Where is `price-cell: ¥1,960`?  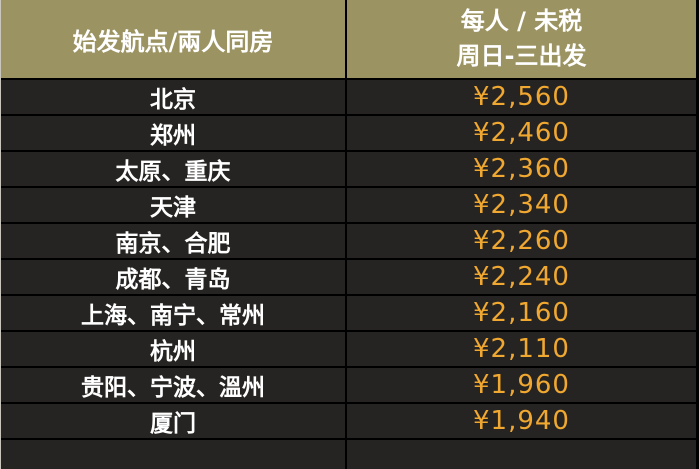 price-cell: ¥1,960 is located at coordinates (521, 385).